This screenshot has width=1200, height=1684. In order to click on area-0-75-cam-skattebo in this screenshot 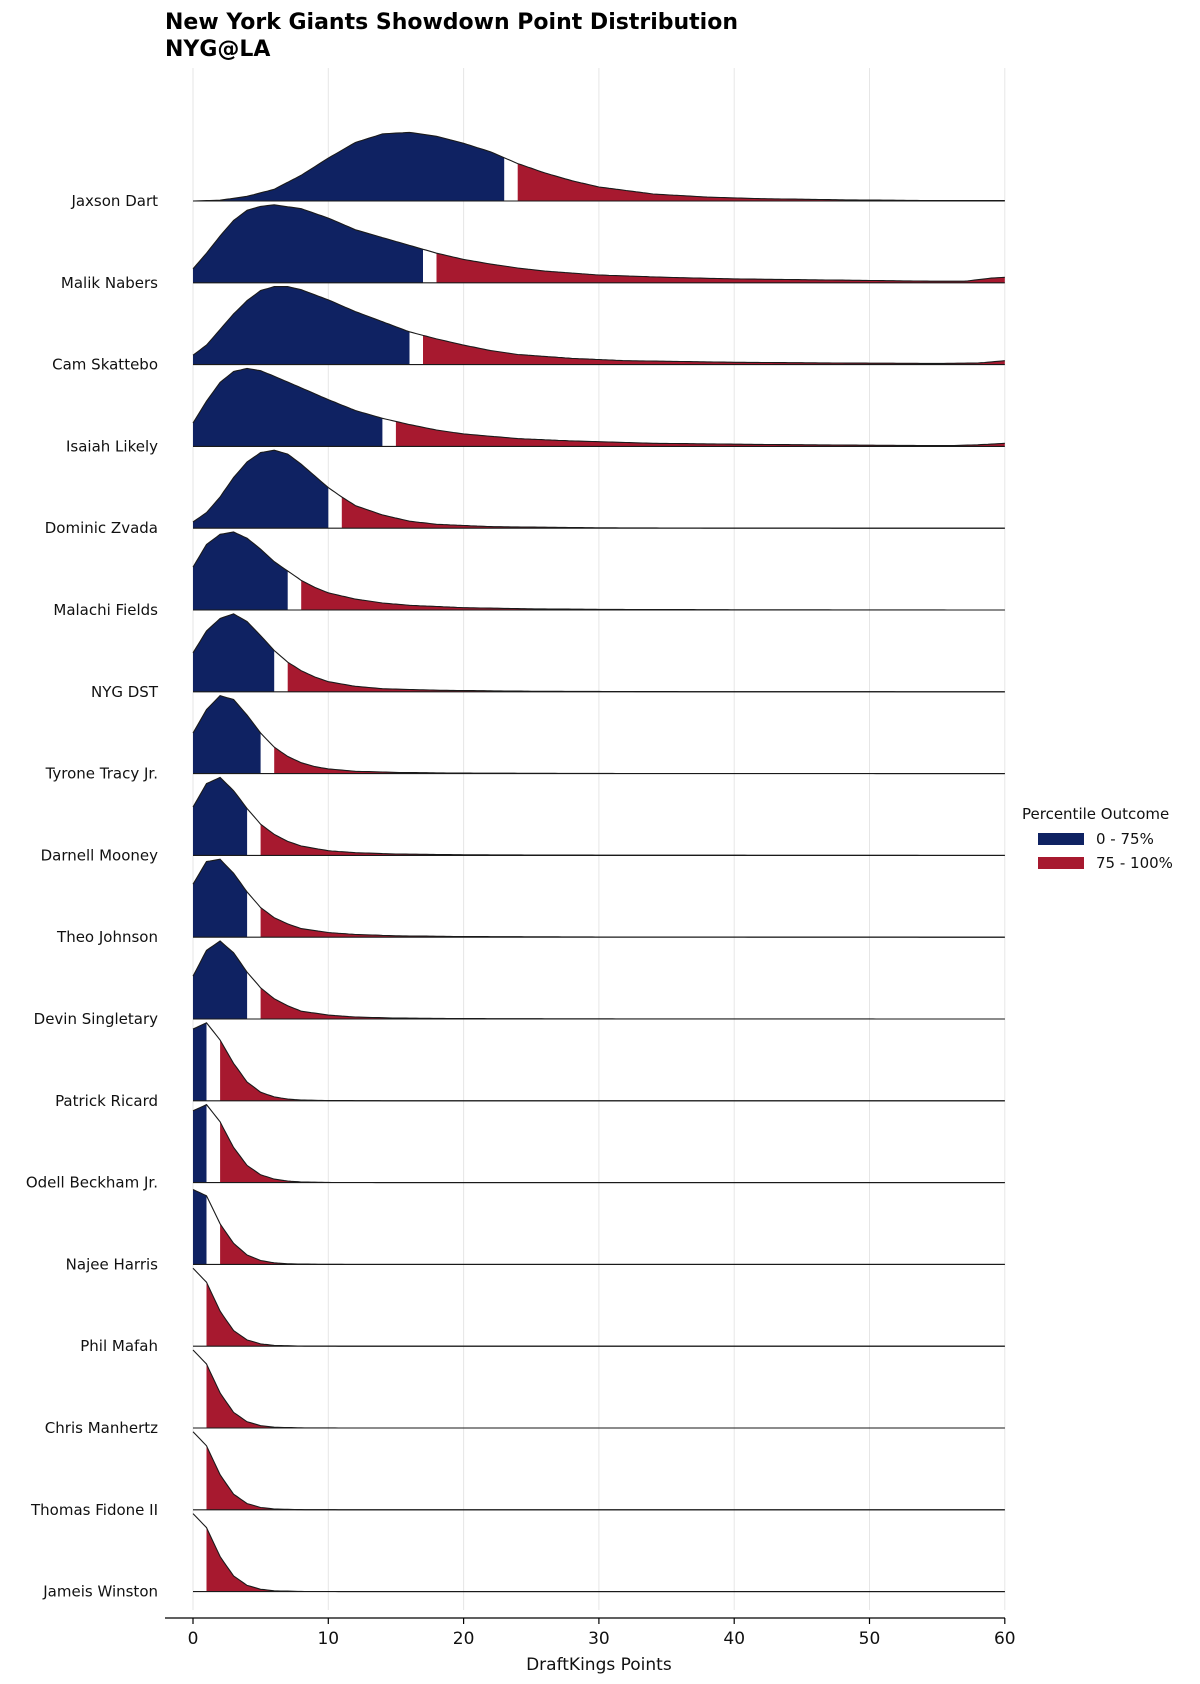, I will do `click(301, 325)`.